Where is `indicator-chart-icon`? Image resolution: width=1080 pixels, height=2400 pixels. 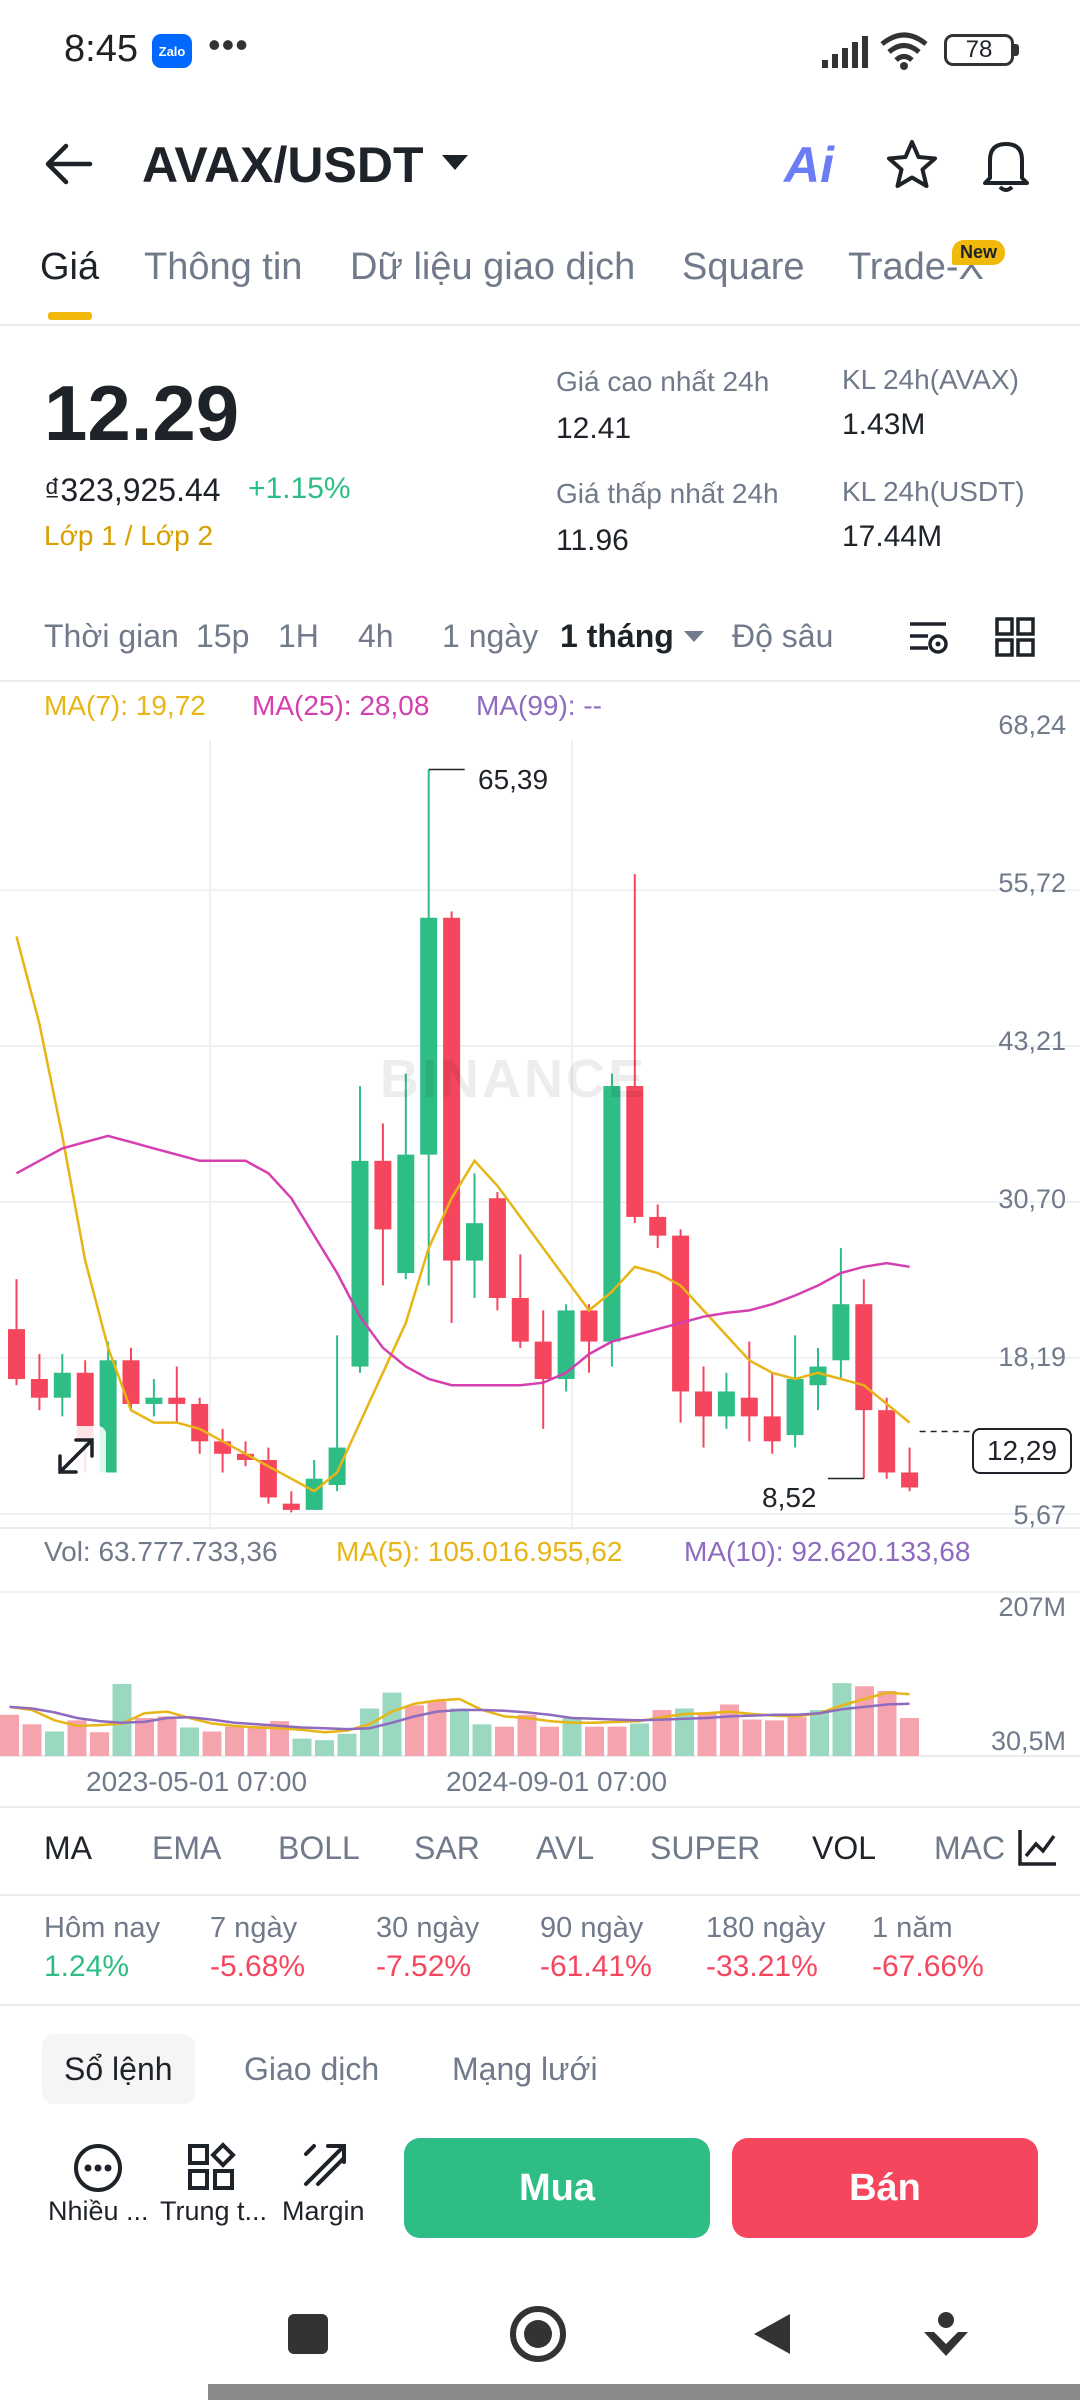
indicator-chart-icon is located at coordinates (1037, 1847).